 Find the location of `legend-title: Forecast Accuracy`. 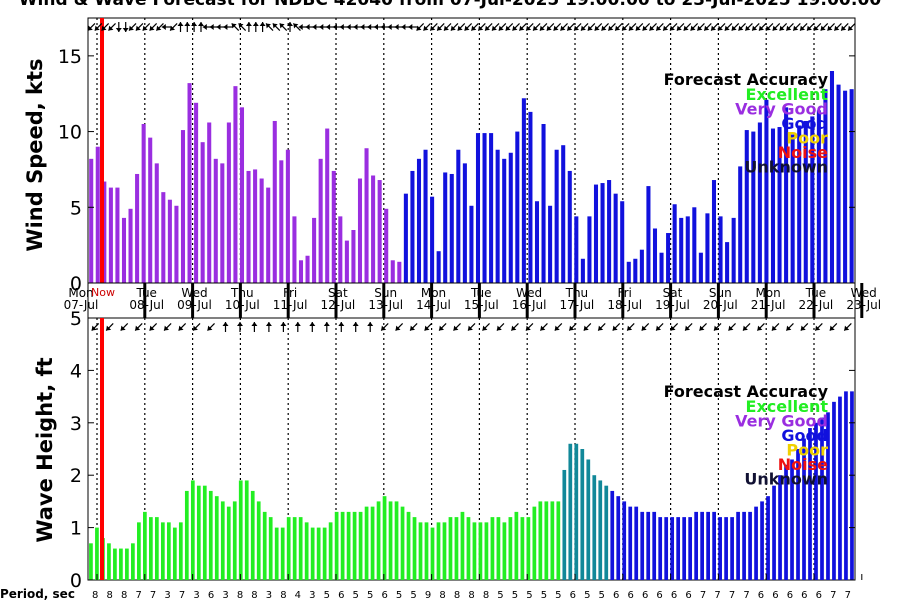

legend-title: Forecast Accuracy is located at coordinates (746, 79).